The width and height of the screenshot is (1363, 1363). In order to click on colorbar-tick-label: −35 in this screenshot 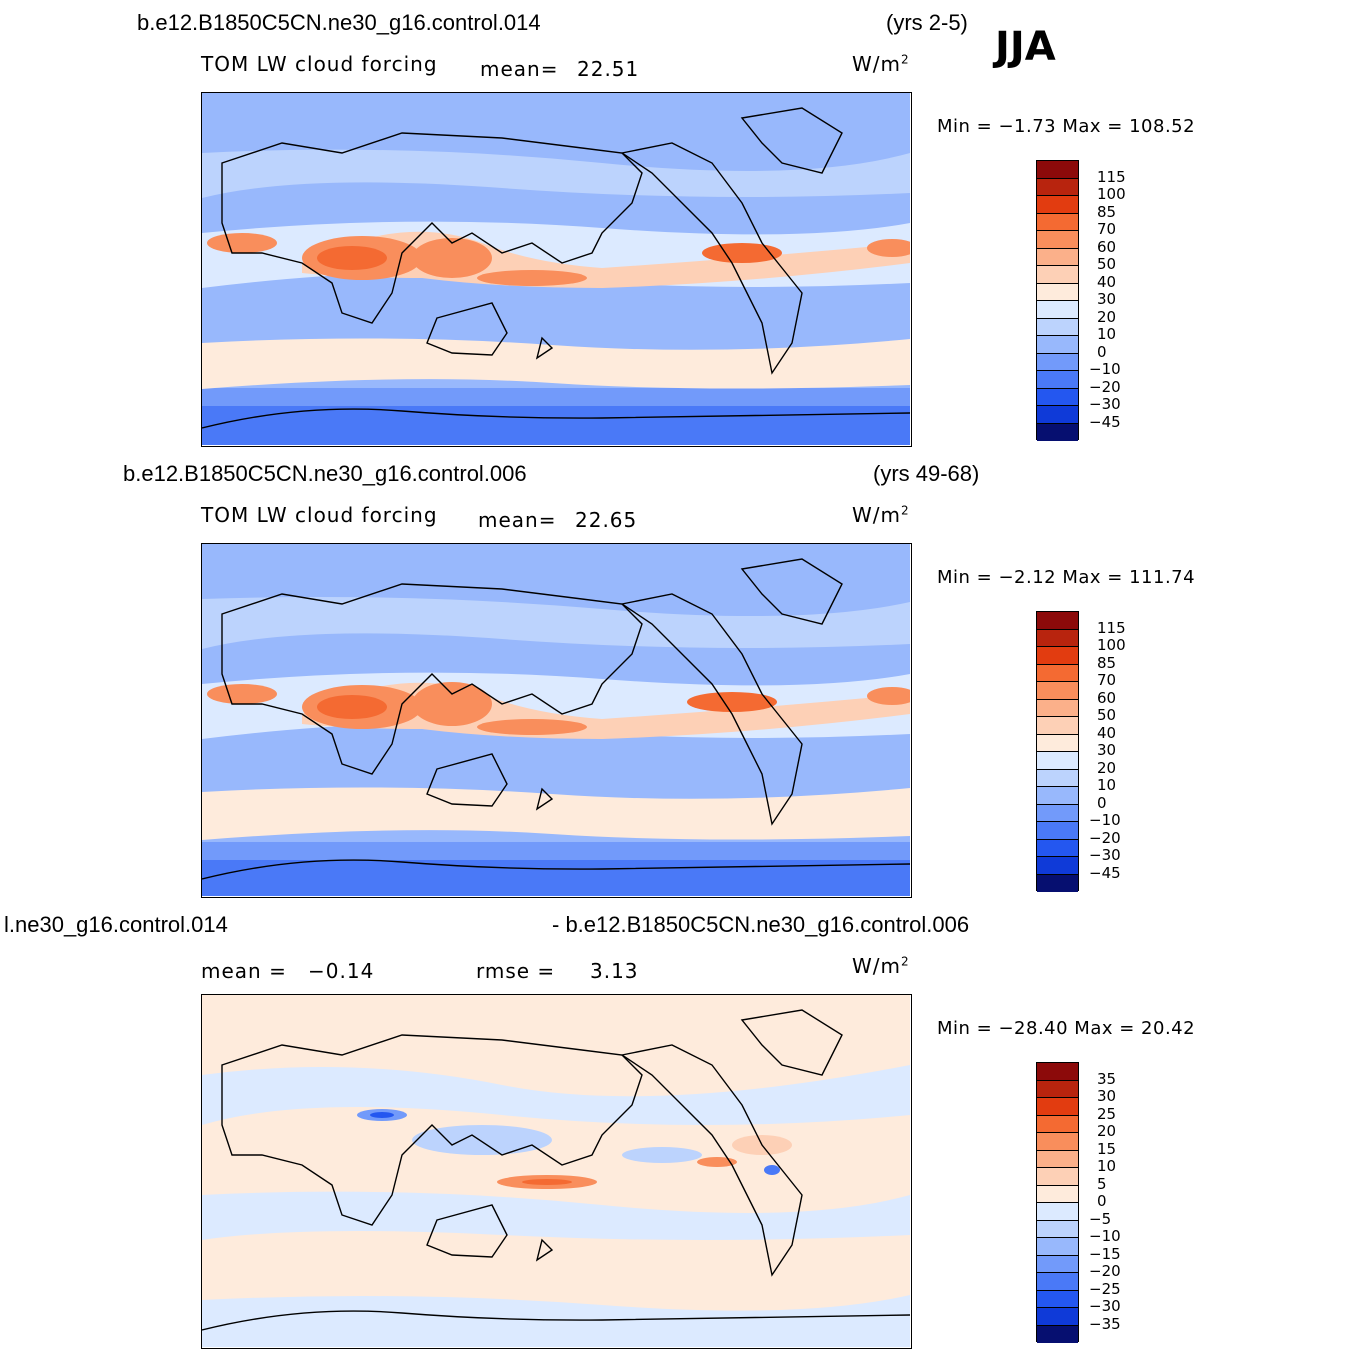, I will do `click(1105, 1323)`.